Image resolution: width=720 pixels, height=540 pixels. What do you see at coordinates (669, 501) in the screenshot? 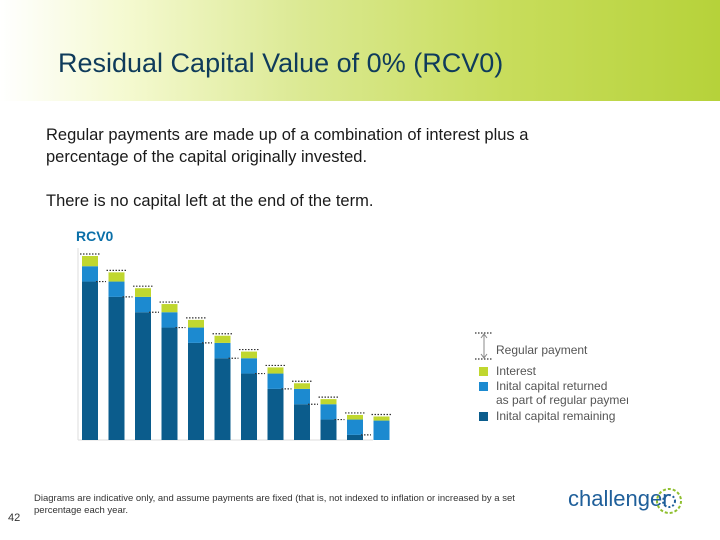
I see `challenger-logo-icon` at bounding box center [669, 501].